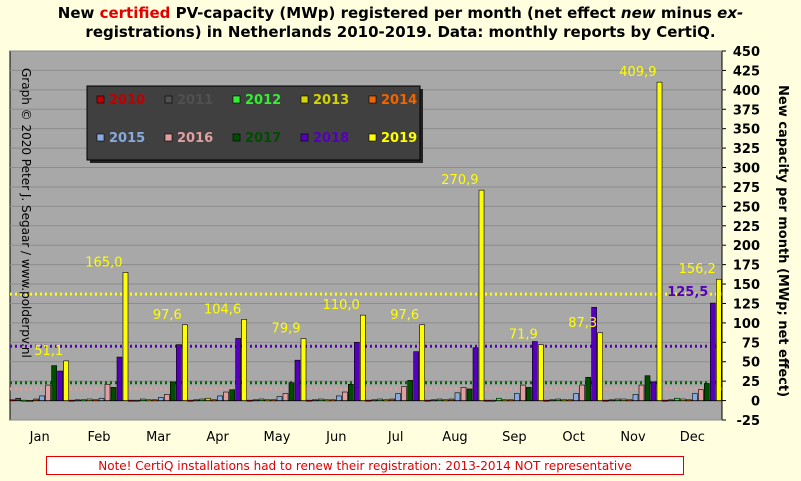  What do you see at coordinates (697, 269) in the screenshot?
I see `data-label-2019: 156,2` at bounding box center [697, 269].